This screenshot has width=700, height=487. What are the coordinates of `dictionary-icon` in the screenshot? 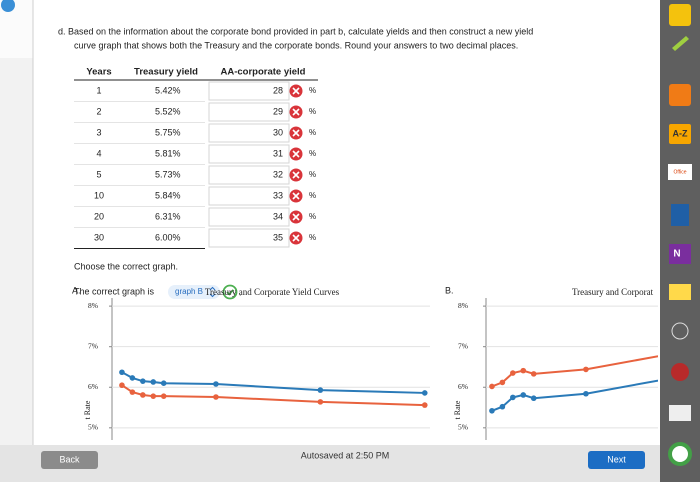 It's located at (680, 134).